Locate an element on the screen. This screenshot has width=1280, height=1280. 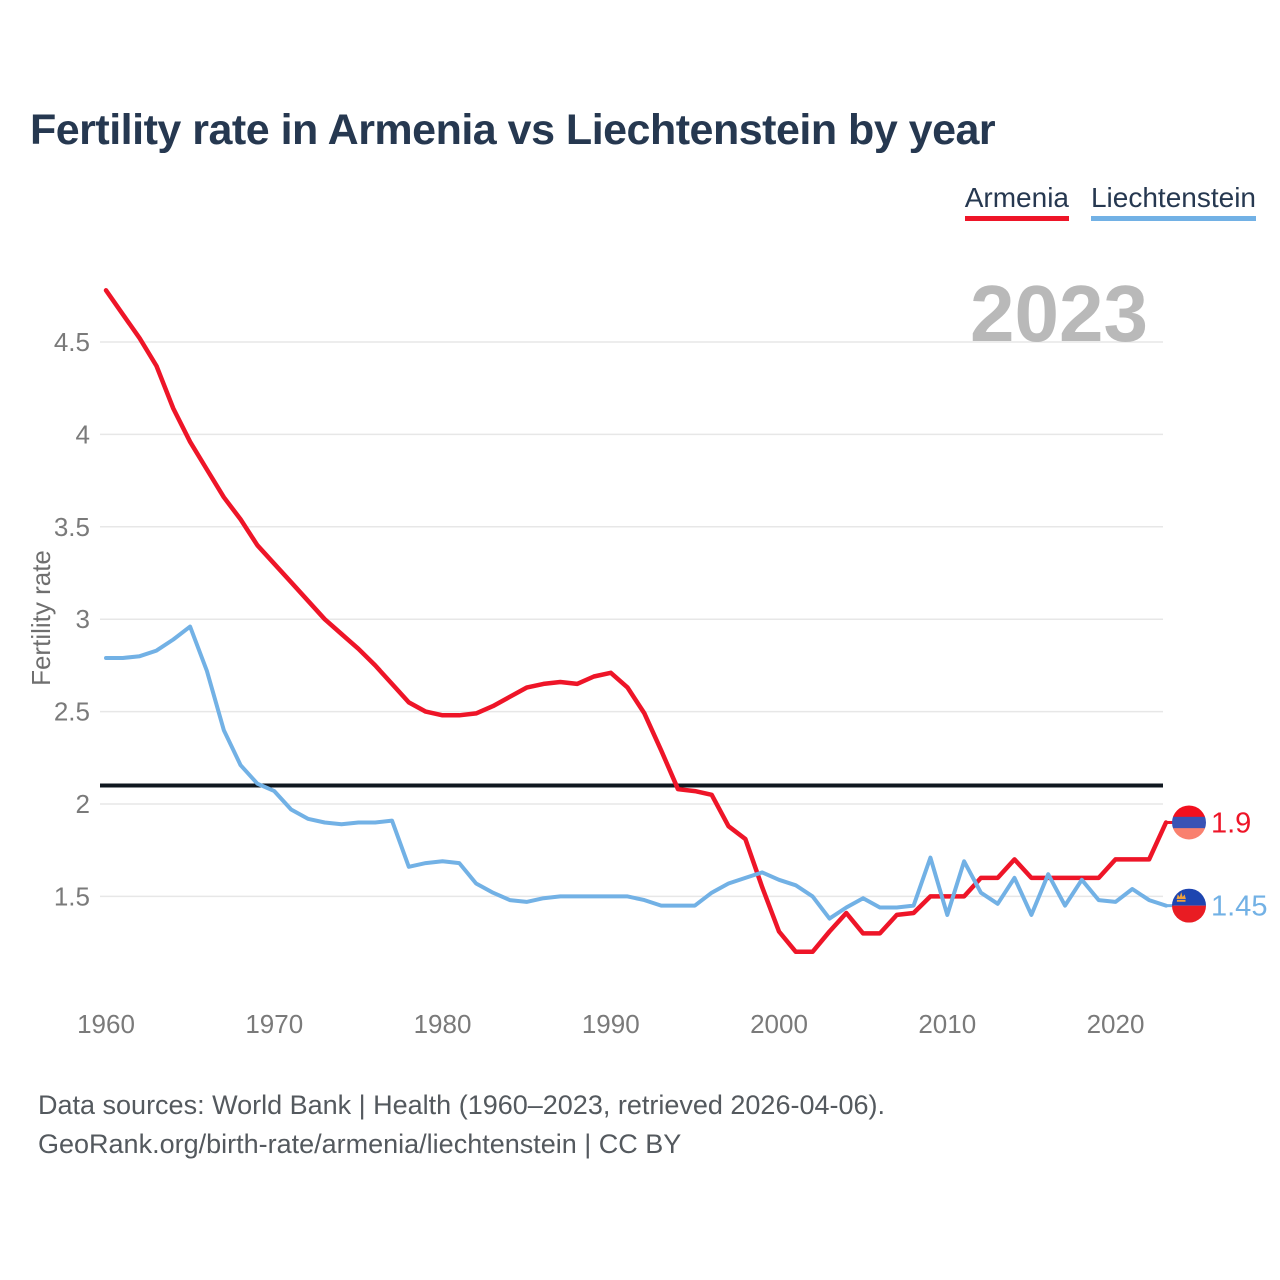
legend: Armenia Liechtenstein is located at coordinates (1110, 201).